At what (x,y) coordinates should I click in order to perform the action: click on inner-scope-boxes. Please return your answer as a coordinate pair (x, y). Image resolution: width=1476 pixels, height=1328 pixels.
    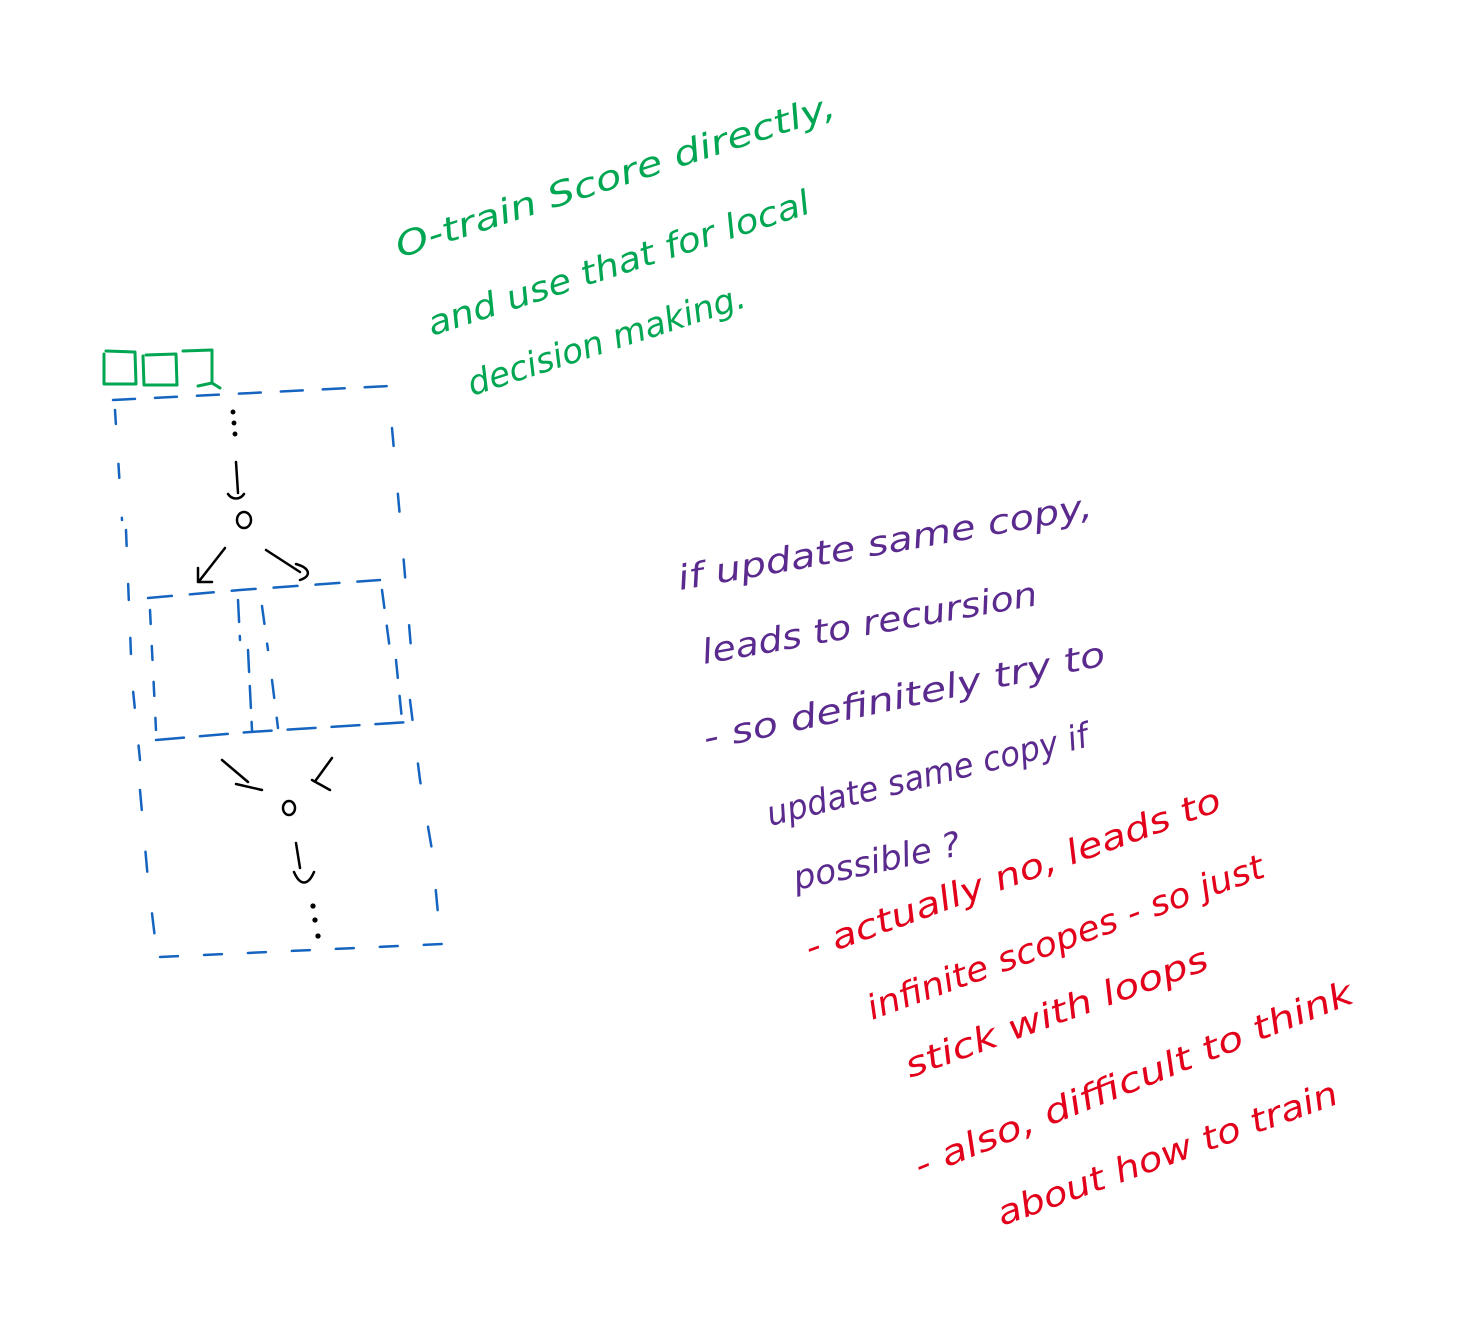
    Looking at the image, I should click on (279, 660).